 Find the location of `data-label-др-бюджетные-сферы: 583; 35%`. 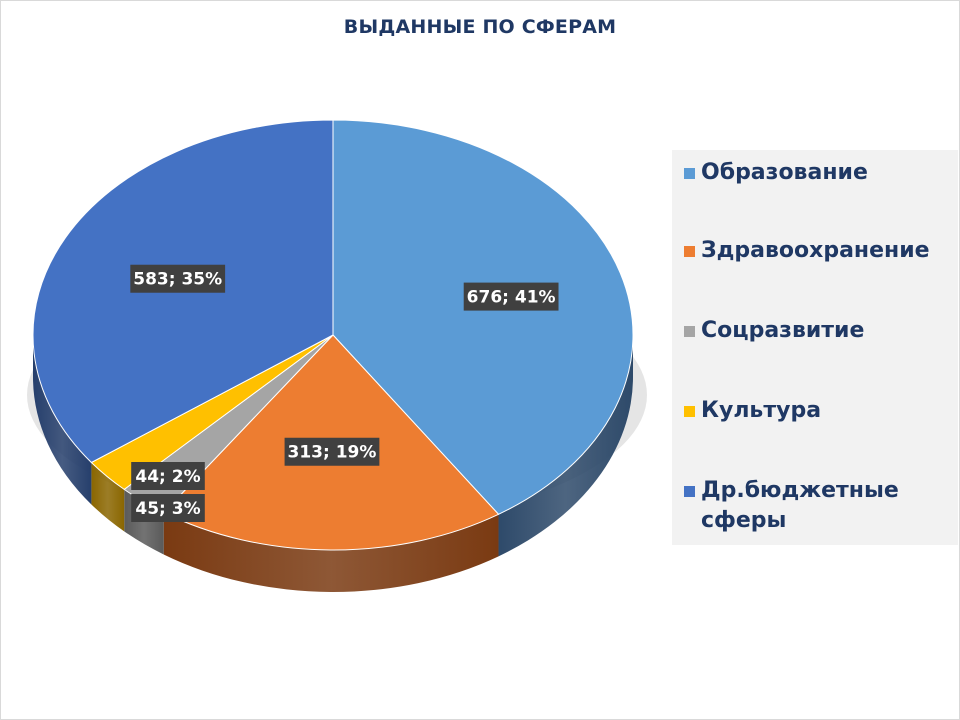

data-label-др-бюджетные-сферы: 583; 35% is located at coordinates (178, 278).